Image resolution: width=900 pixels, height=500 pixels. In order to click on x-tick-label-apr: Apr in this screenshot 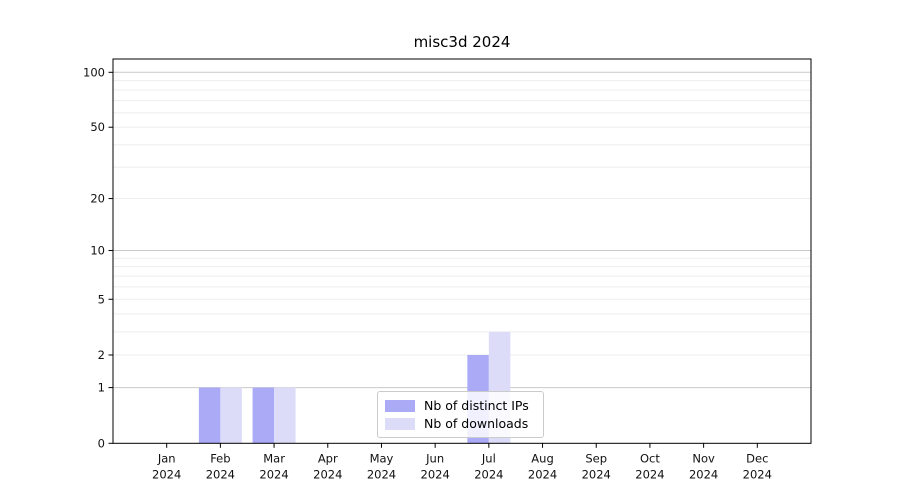, I will do `click(328, 458)`.